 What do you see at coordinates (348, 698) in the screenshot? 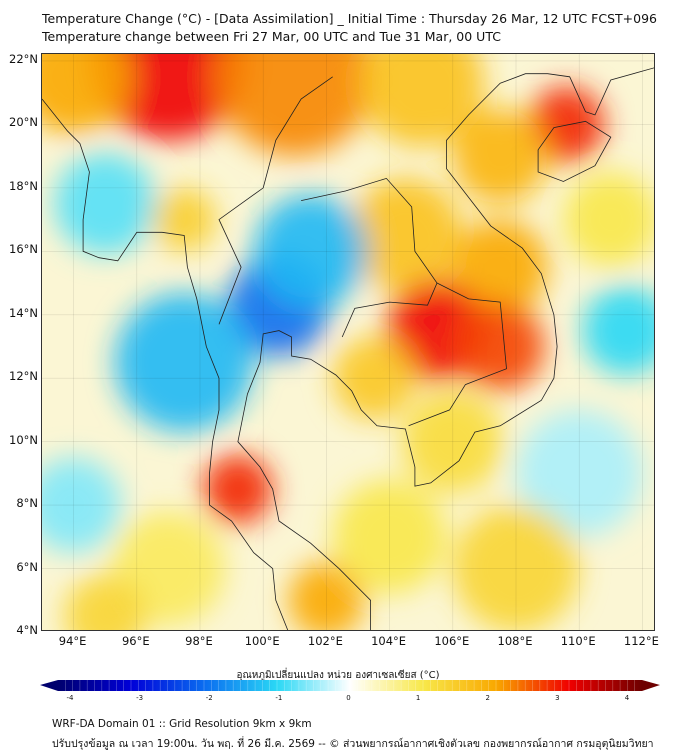
I see `colorbar-tick-label: 0` at bounding box center [348, 698].